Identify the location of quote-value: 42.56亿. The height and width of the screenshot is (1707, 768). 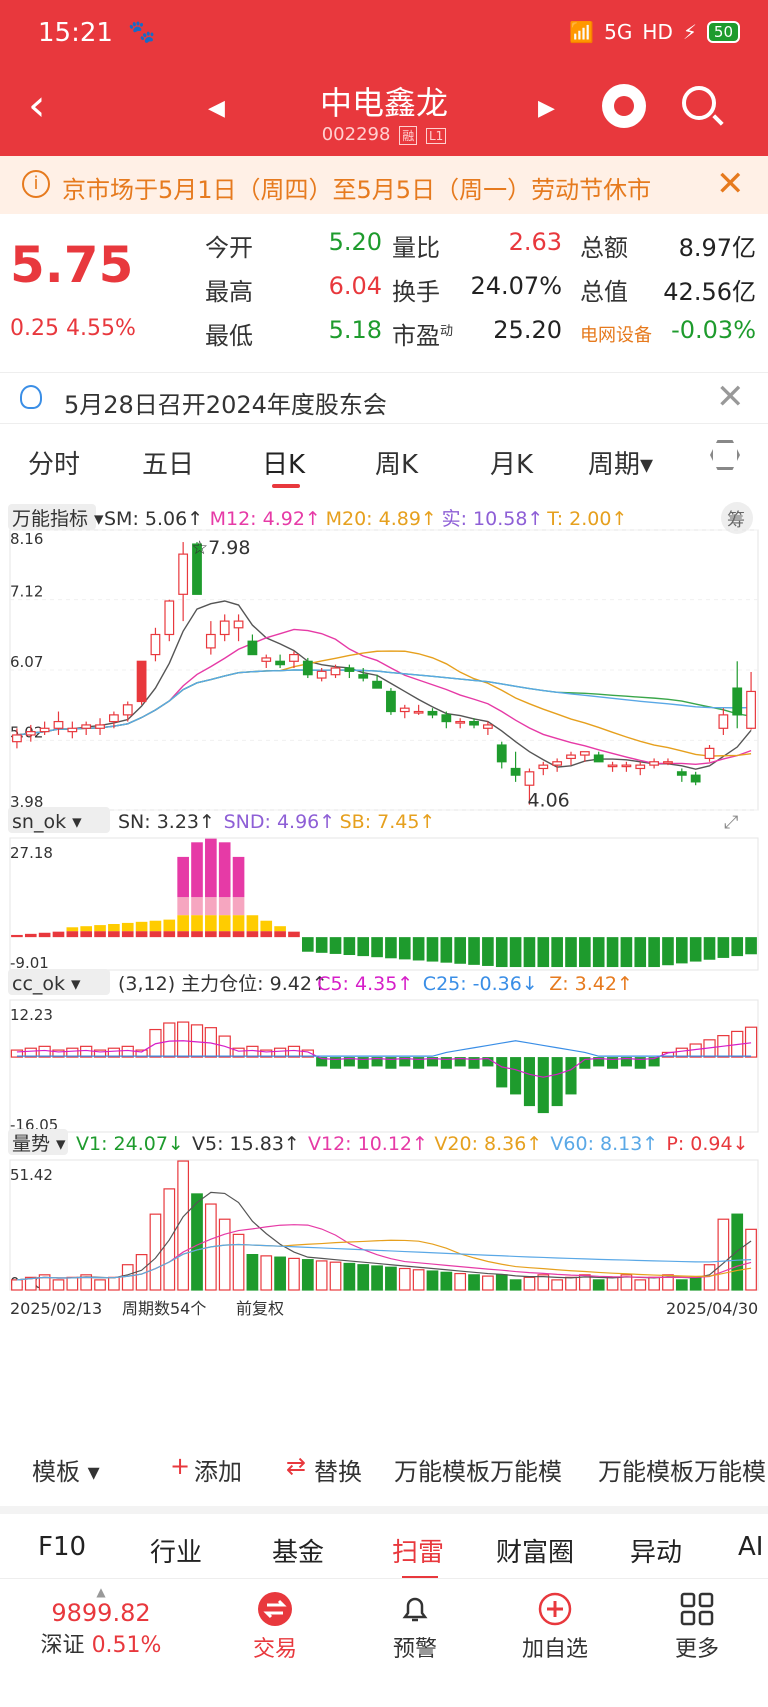
(709, 292).